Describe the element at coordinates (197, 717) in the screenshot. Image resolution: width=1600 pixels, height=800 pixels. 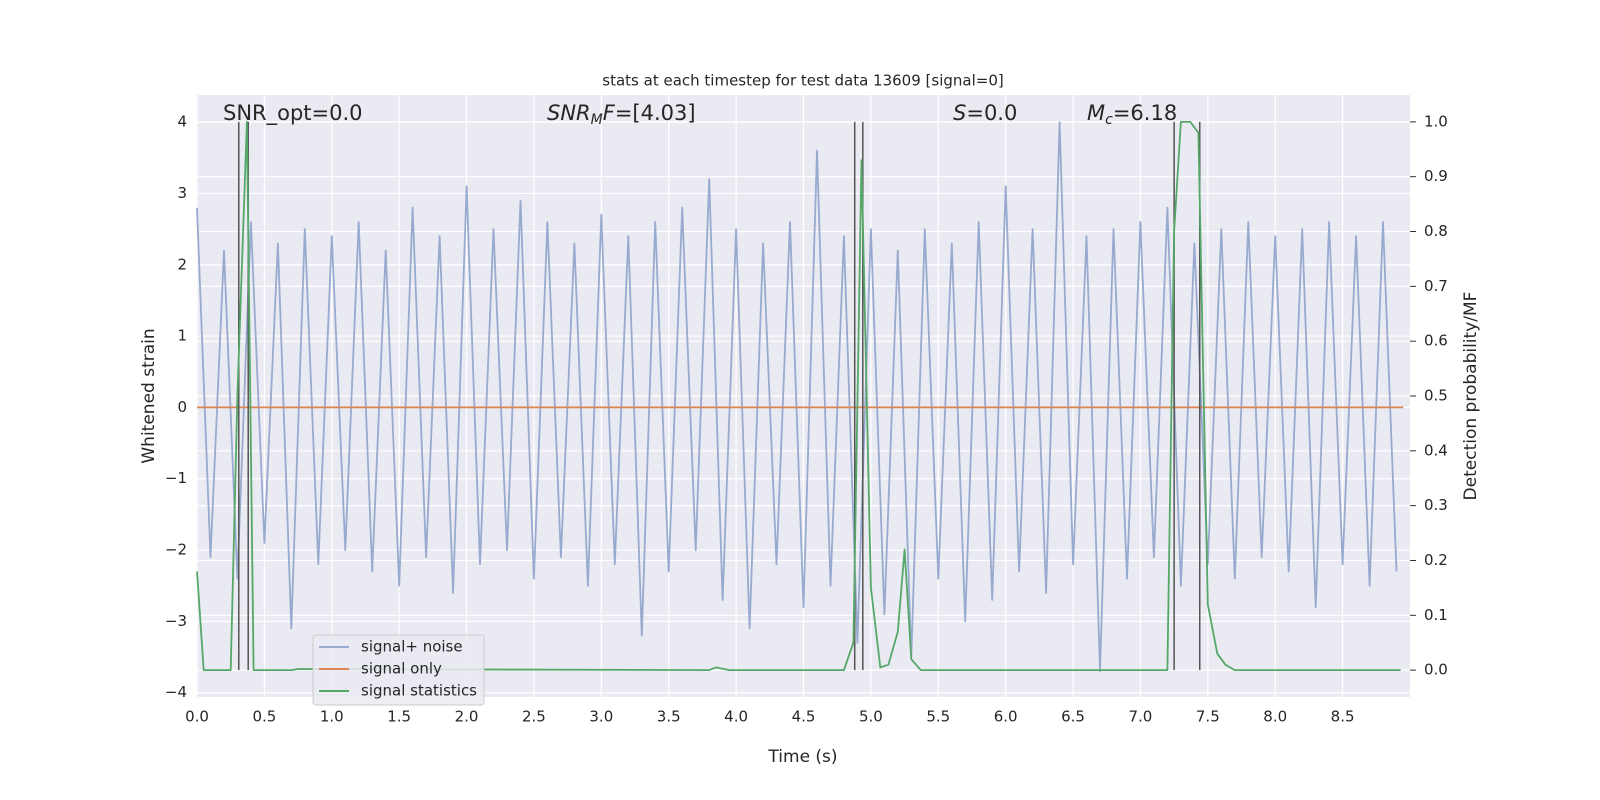
I see `x-tick-label: 0.0` at that location.